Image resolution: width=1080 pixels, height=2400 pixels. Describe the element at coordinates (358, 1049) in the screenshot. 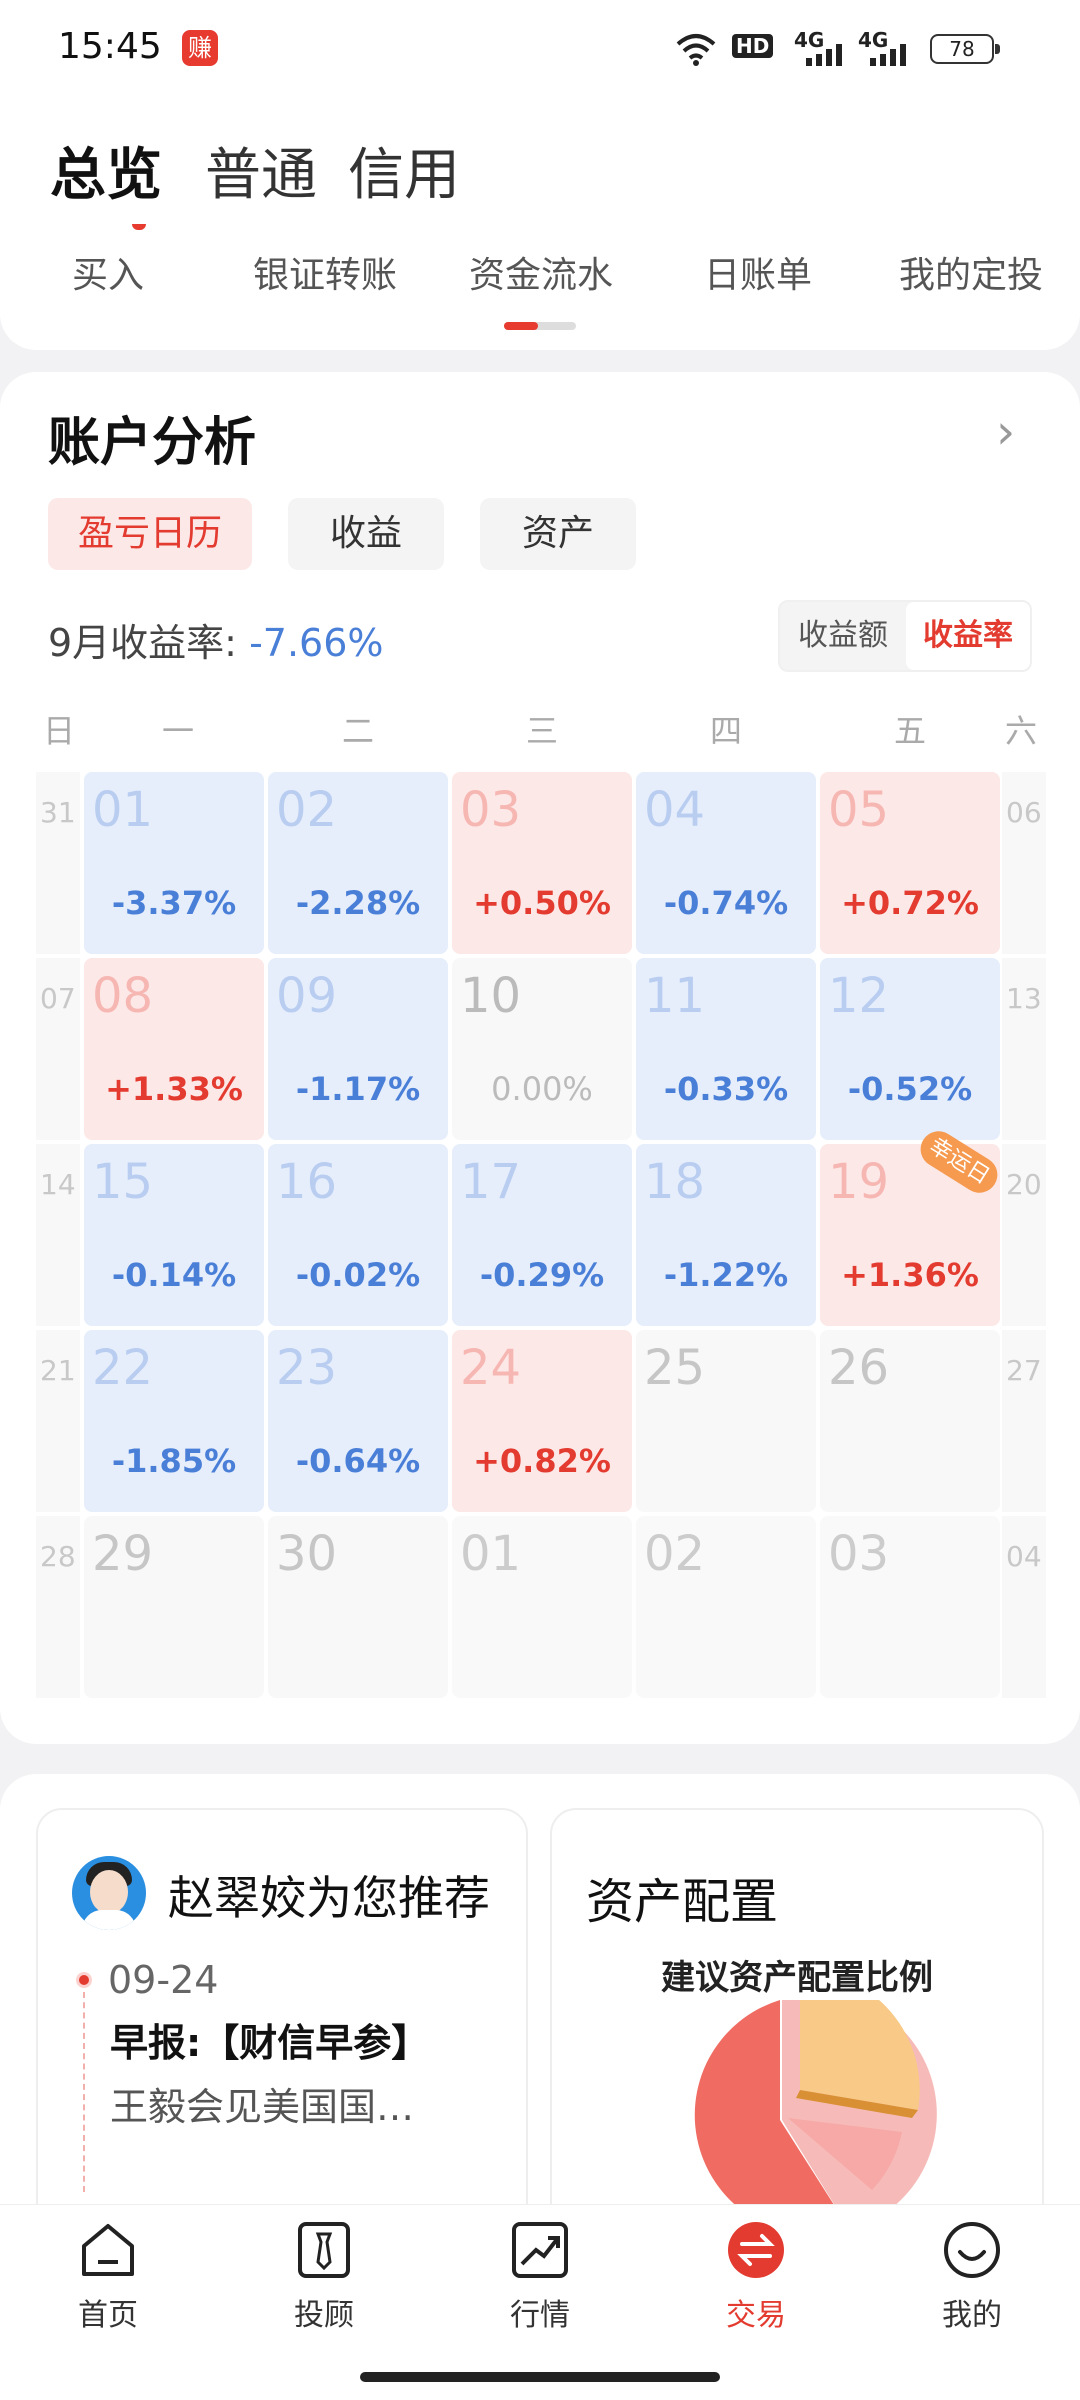

I see `calendar-day-cell: 09 -1.17%` at that location.